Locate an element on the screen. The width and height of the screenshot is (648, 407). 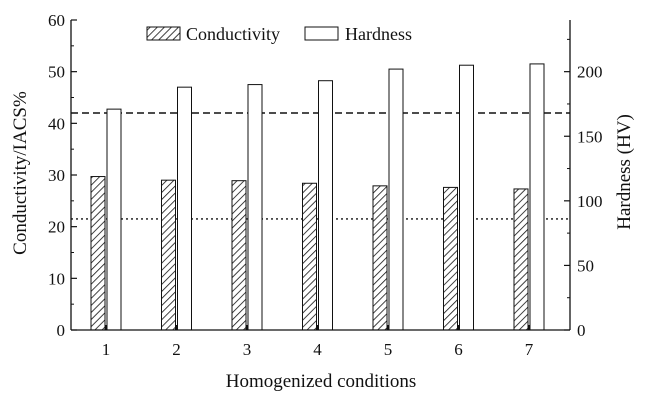
legend-swatch-conductivity is located at coordinates (163, 33).